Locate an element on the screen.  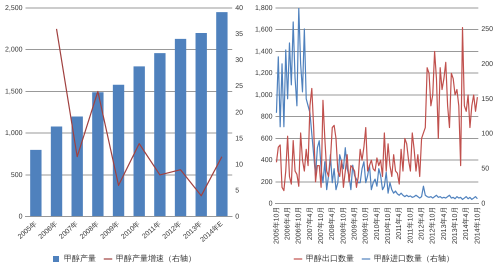
legend-label: 甲醇产量增速（右轴） is located at coordinates (156, 259).